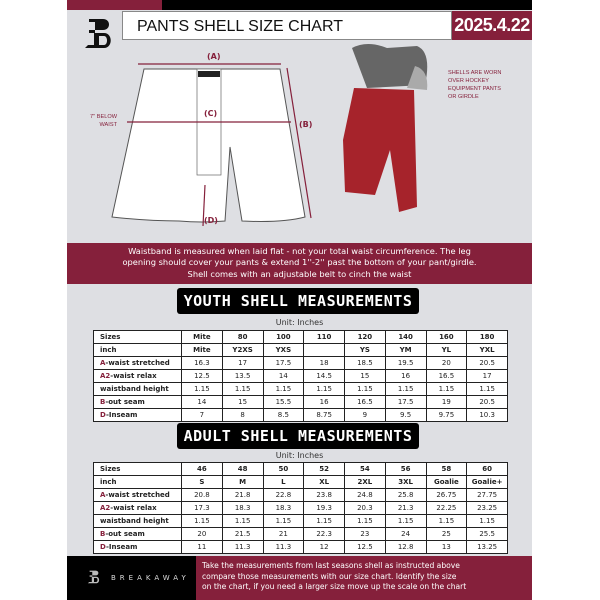 The image size is (600, 600). Describe the element at coordinates (202, 469) in the screenshot. I see `table-cell: 46` at that location.